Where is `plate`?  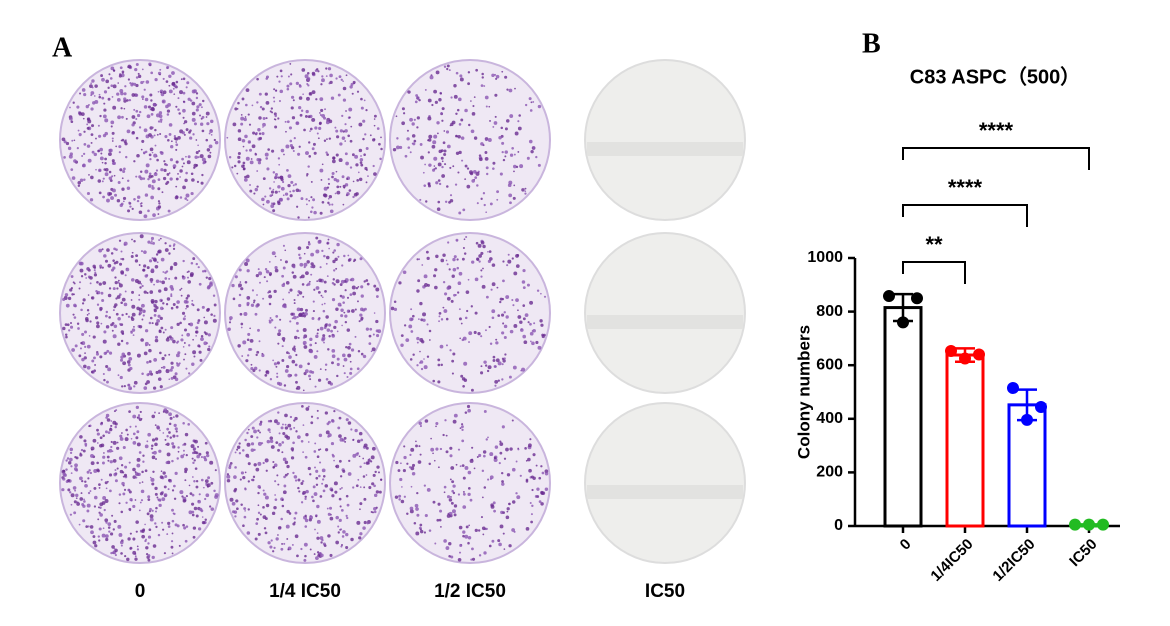
plate is located at coordinates (470, 140).